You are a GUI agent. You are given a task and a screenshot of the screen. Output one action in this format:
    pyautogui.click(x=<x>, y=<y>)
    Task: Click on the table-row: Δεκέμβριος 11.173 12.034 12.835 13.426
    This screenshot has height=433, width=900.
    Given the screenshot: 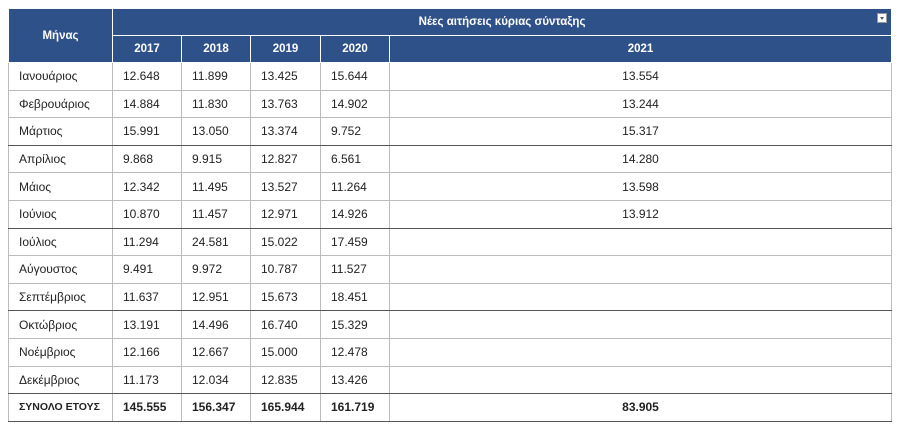 What is the action you would take?
    pyautogui.click(x=450, y=380)
    